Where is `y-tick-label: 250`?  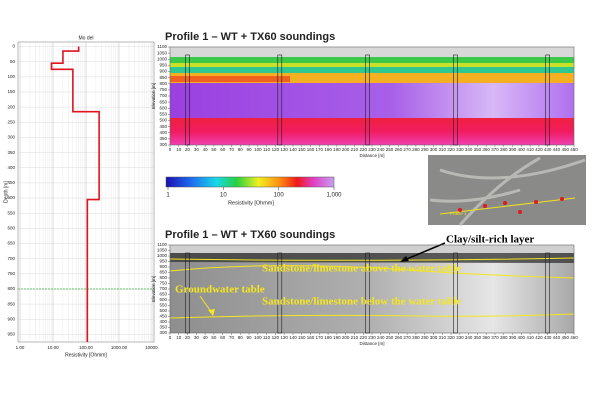
y-tick-label: 250 is located at coordinates (11, 121).